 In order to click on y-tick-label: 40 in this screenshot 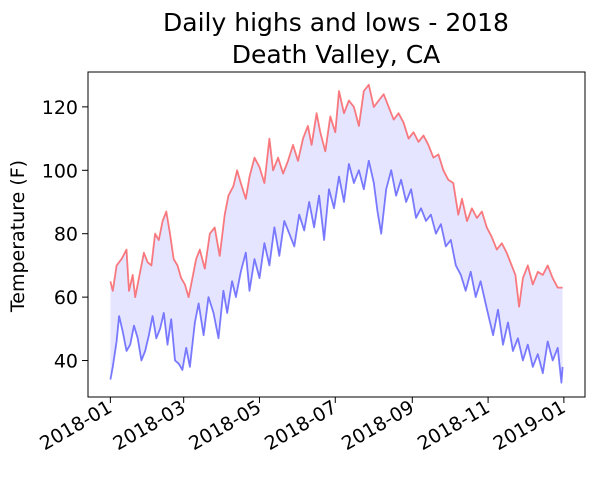, I will do `click(66, 362)`.